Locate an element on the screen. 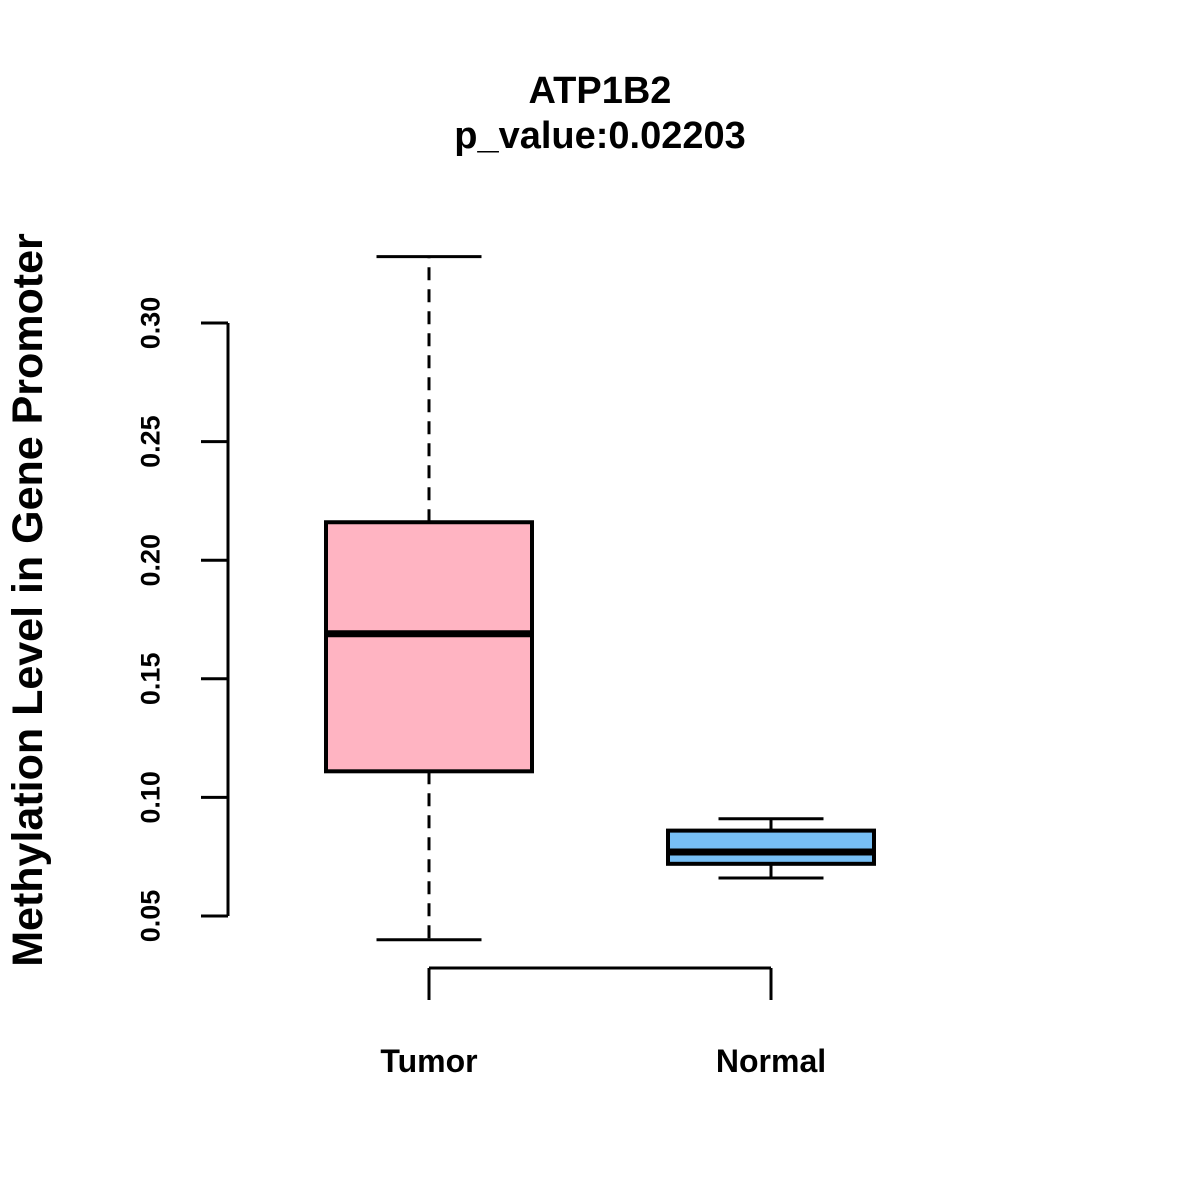  y-axis-tick-label: 0.25 is located at coordinates (150, 441).